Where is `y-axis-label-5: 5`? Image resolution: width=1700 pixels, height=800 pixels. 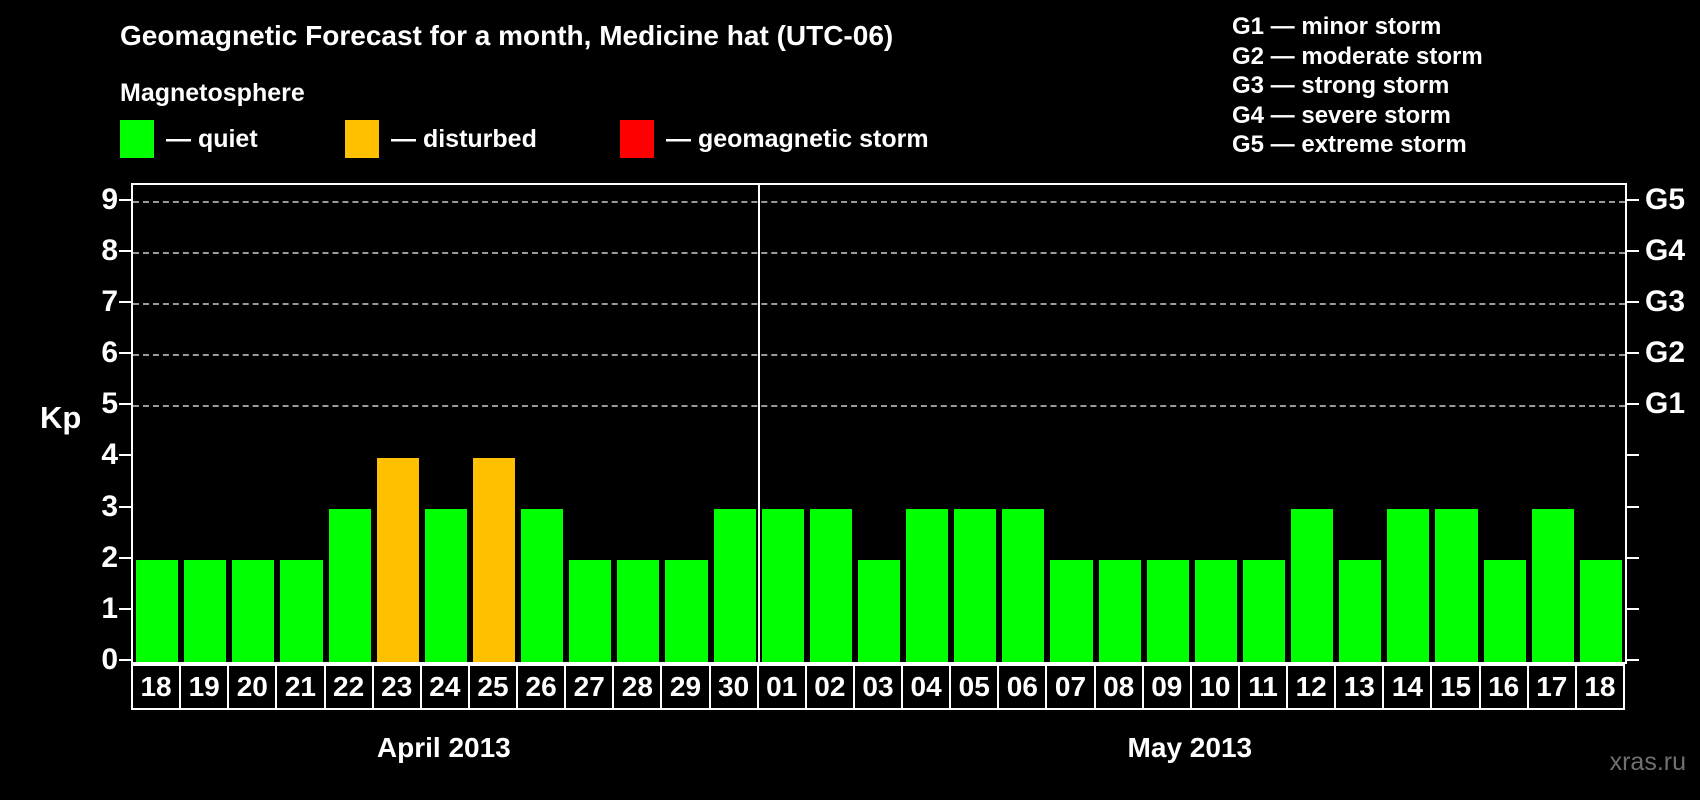
y-axis-label-5: 5 is located at coordinates (109, 404).